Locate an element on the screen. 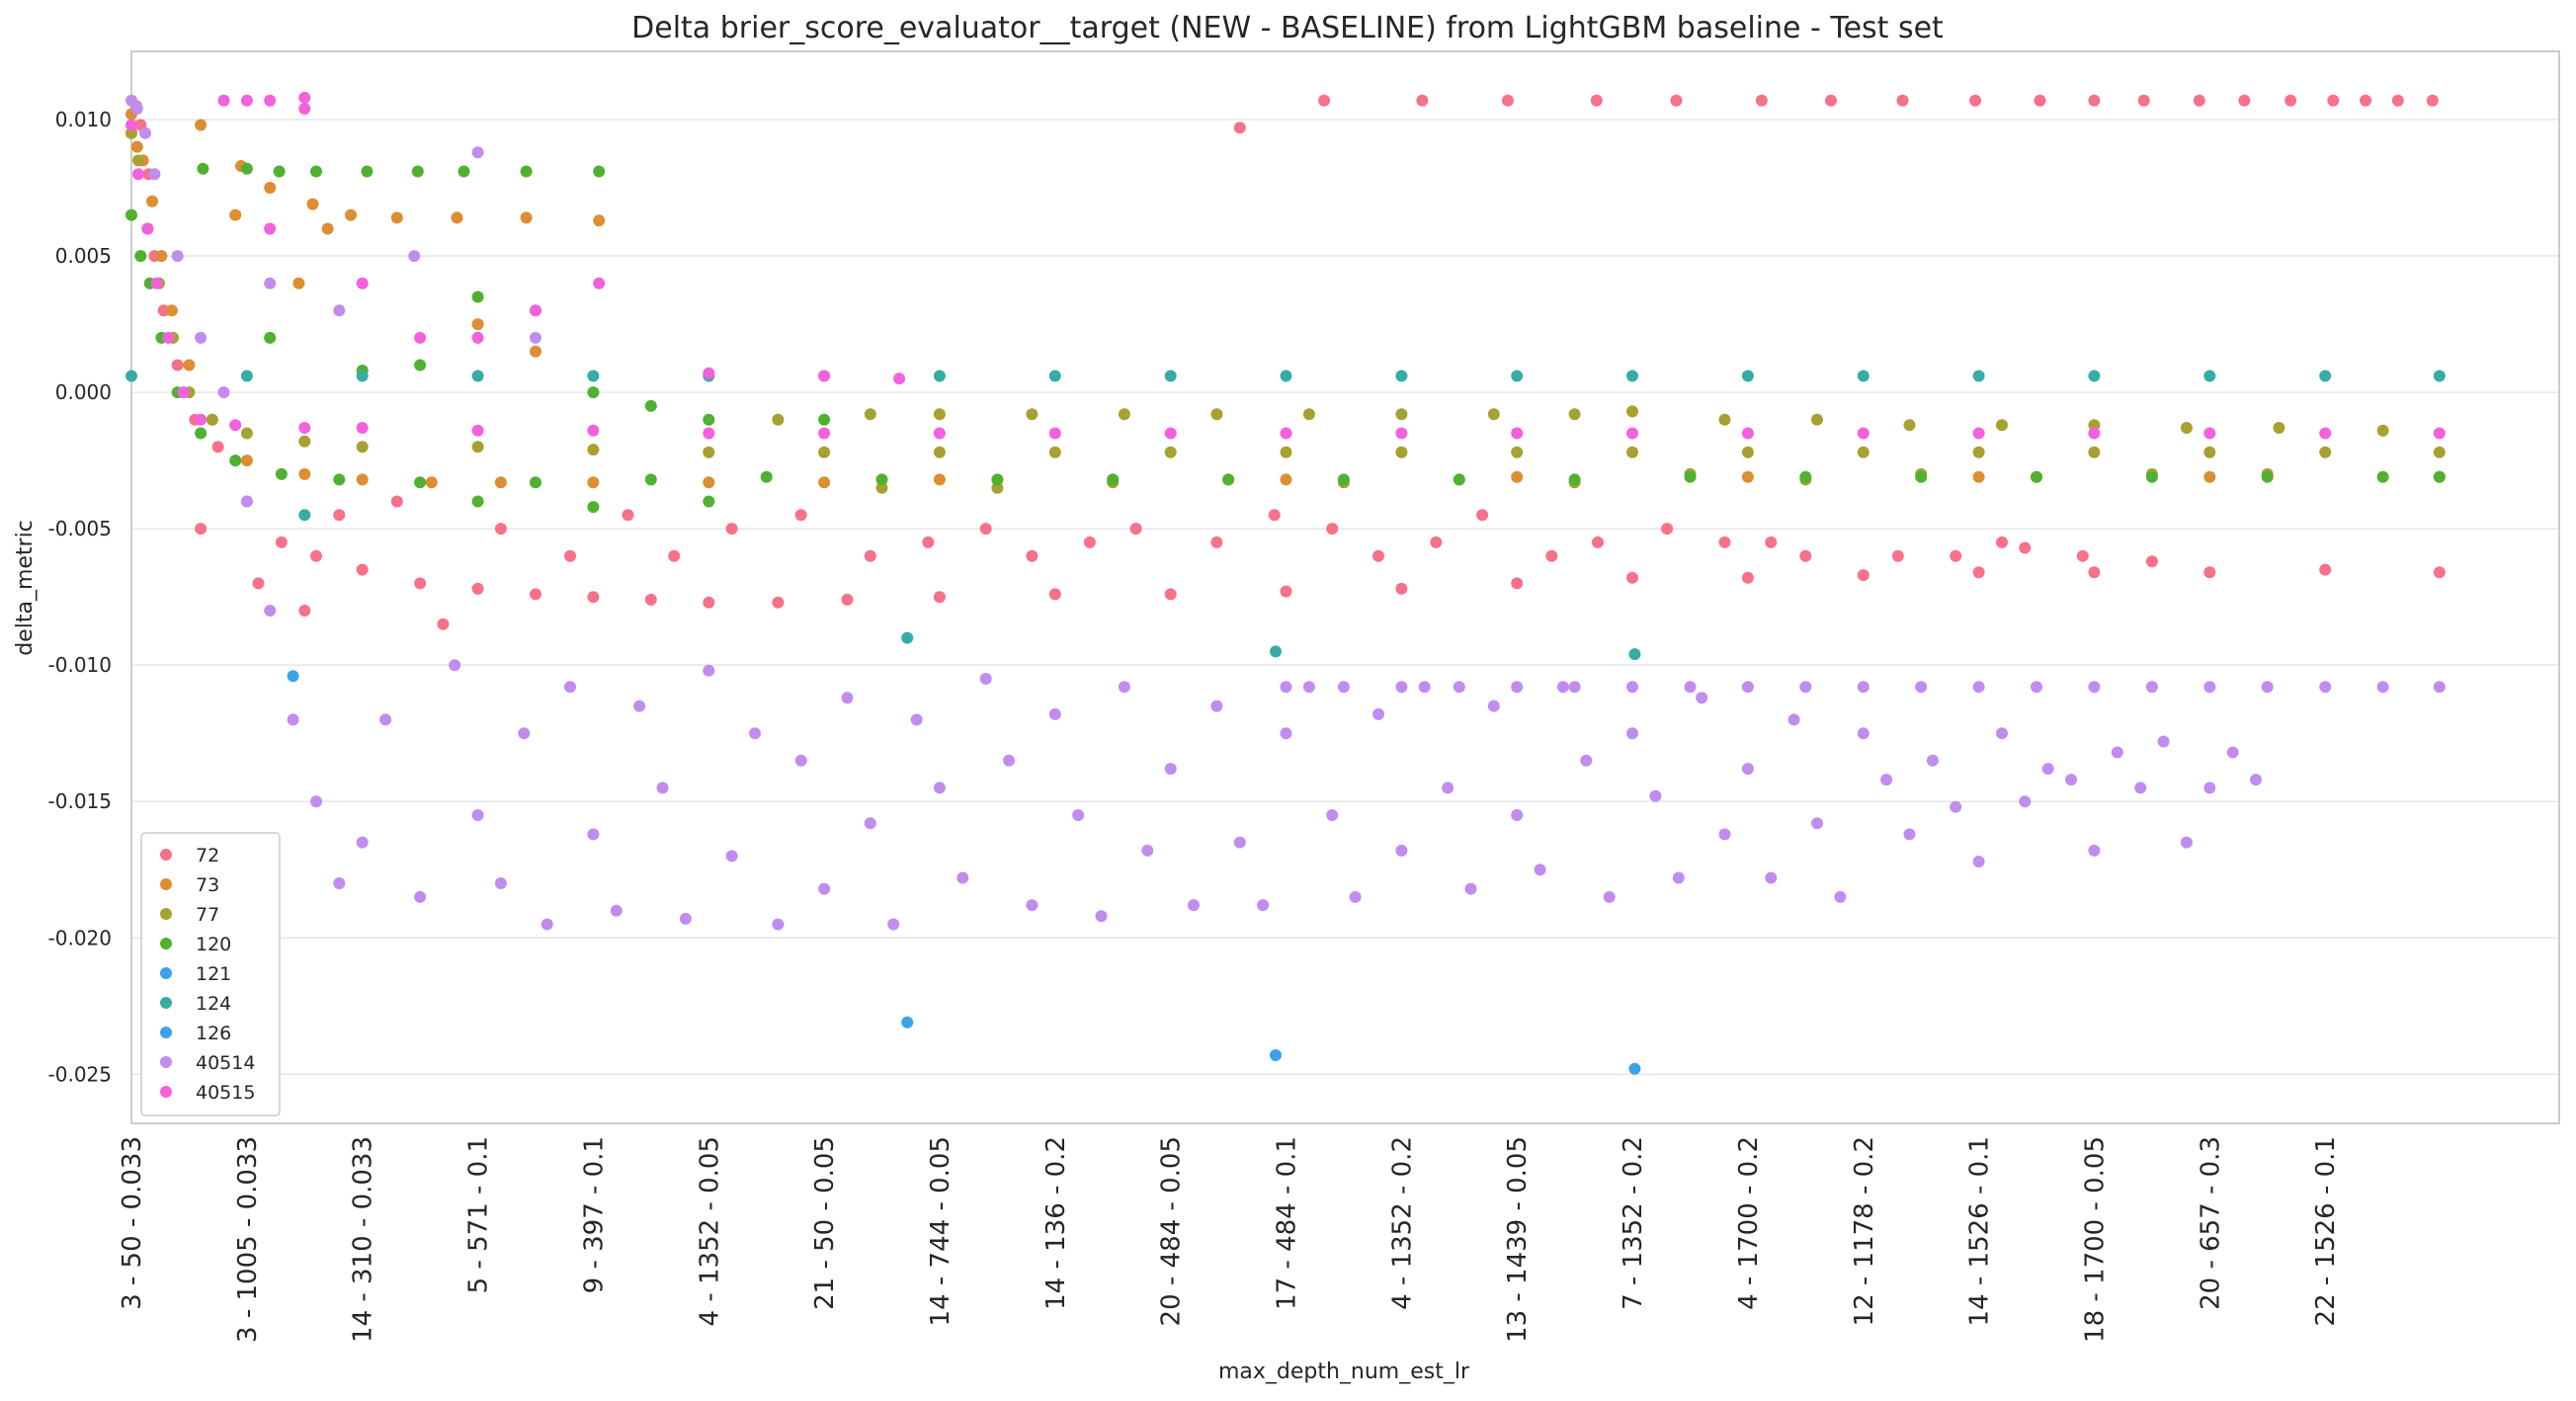  x-tick-label: 4 - 1352 - 0.05 is located at coordinates (709, 1231).